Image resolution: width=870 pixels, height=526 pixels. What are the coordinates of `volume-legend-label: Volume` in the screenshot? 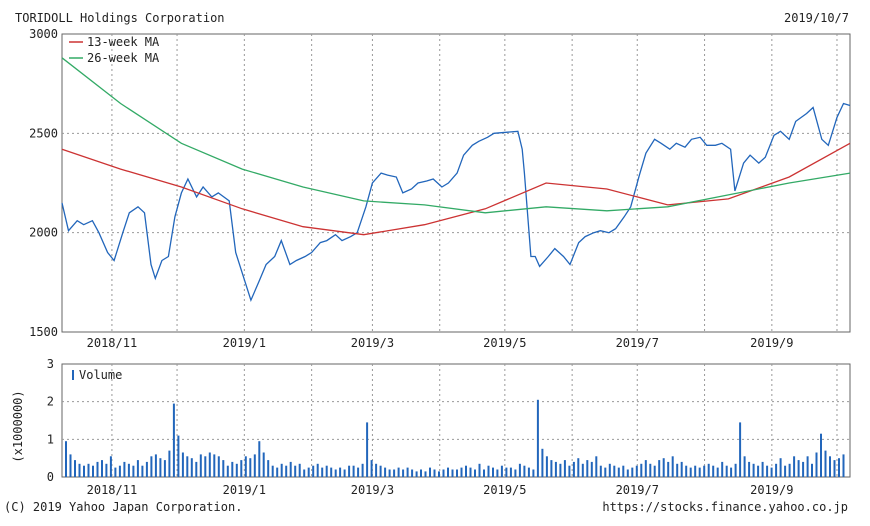 It's located at (100, 375).